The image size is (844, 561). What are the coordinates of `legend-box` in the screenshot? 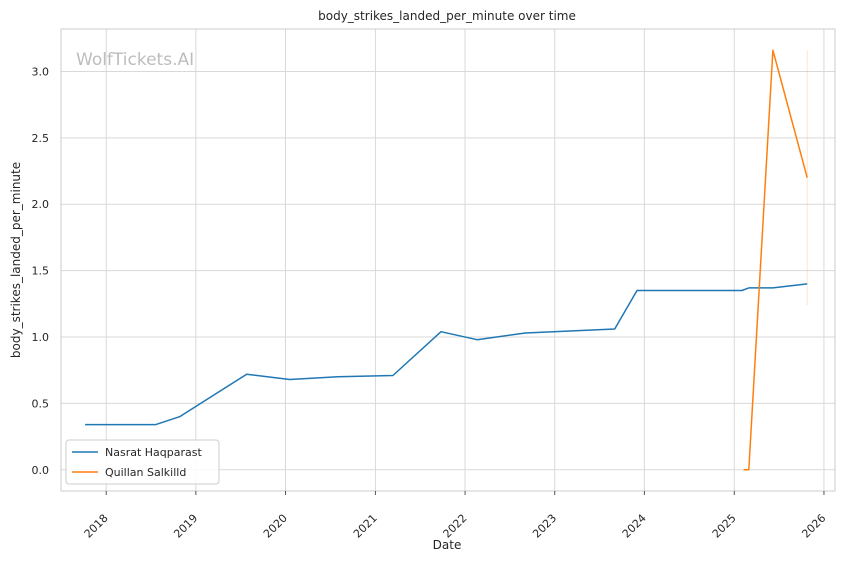 It's located at (142, 462).